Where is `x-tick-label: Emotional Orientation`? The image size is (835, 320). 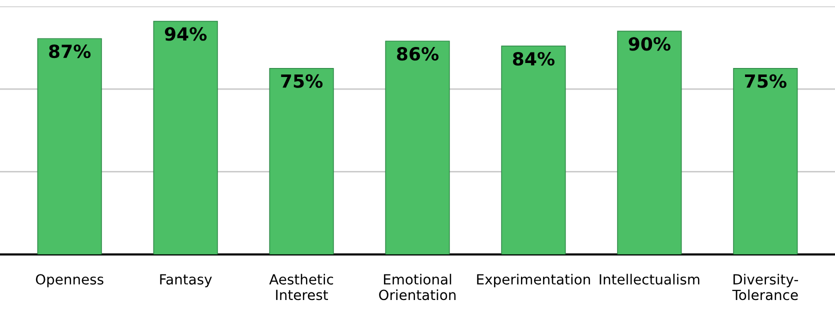
x-tick-label: Emotional Orientation is located at coordinates (417, 287).